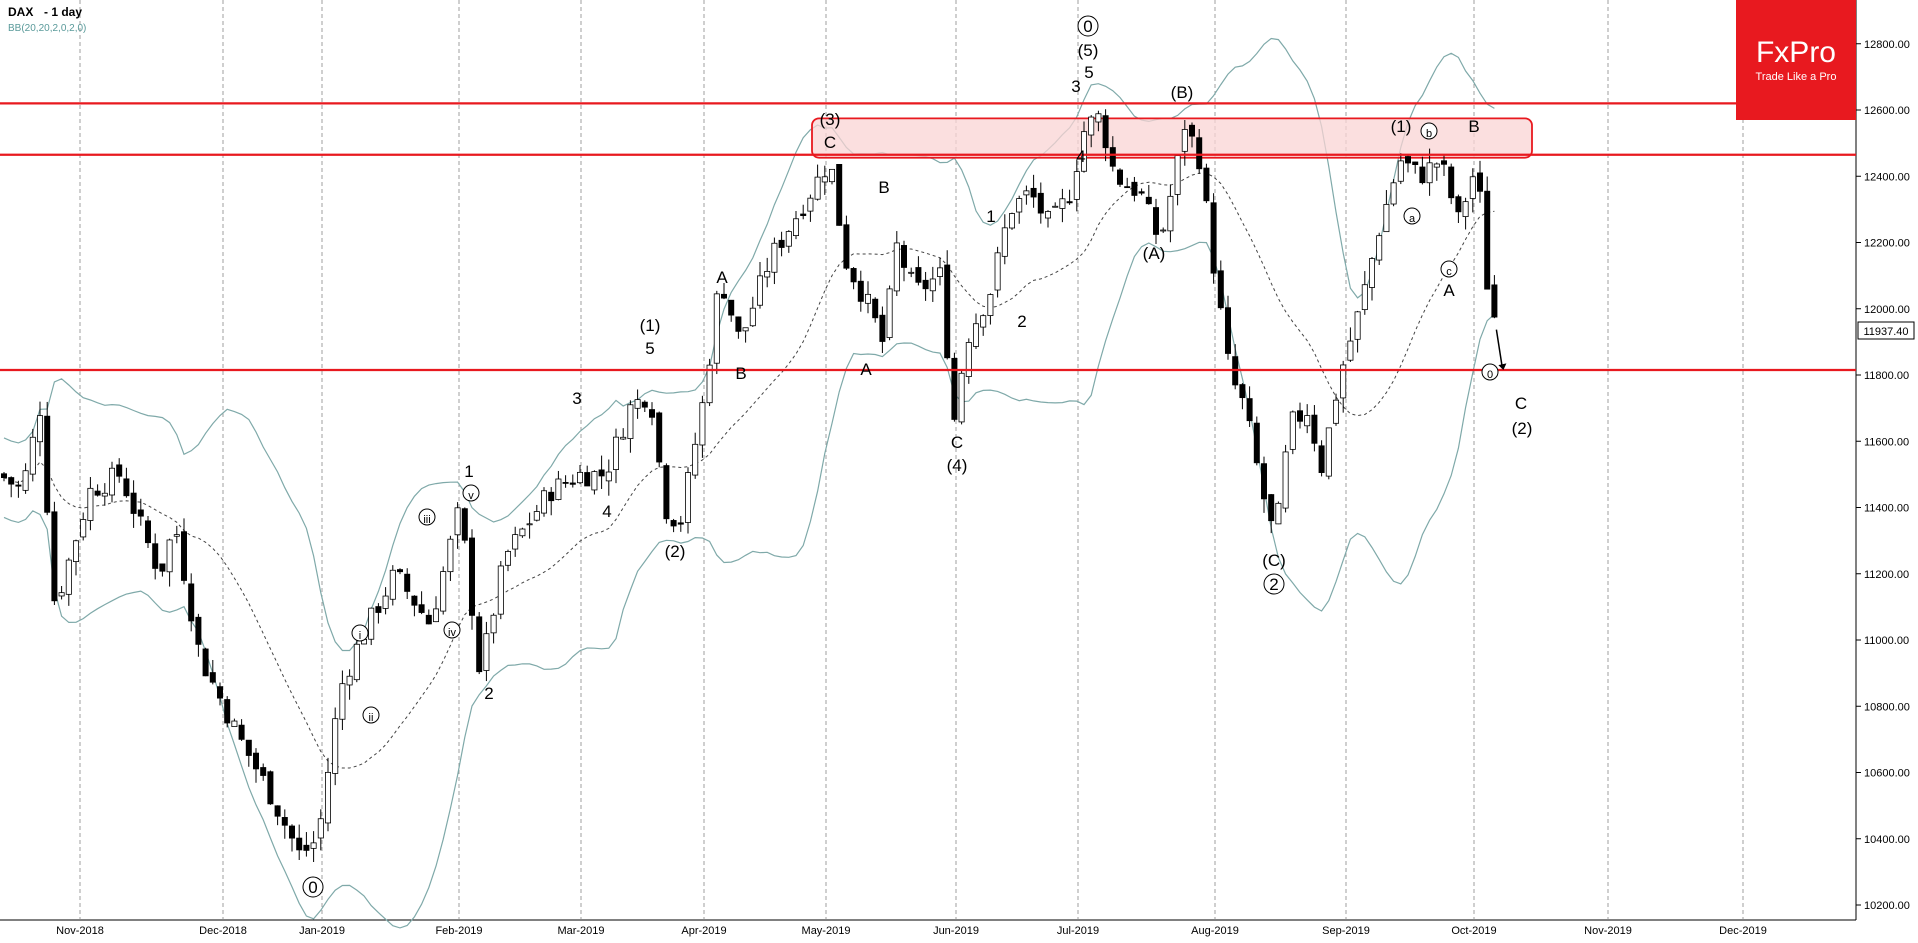  What do you see at coordinates (1499, 349) in the screenshot?
I see `projection-arrow` at bounding box center [1499, 349].